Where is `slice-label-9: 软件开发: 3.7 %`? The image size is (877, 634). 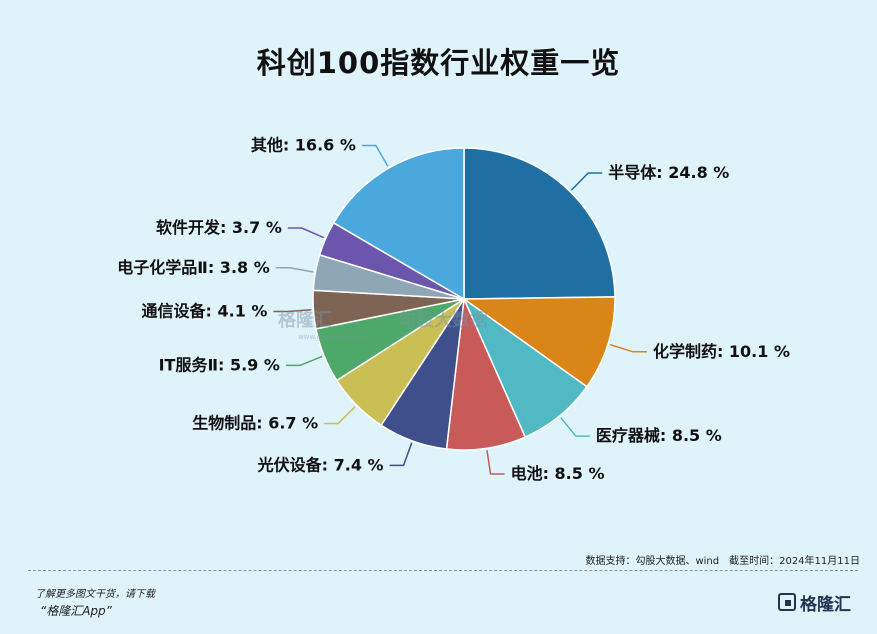 slice-label-9: 软件开发: 3.7 % is located at coordinates (219, 227).